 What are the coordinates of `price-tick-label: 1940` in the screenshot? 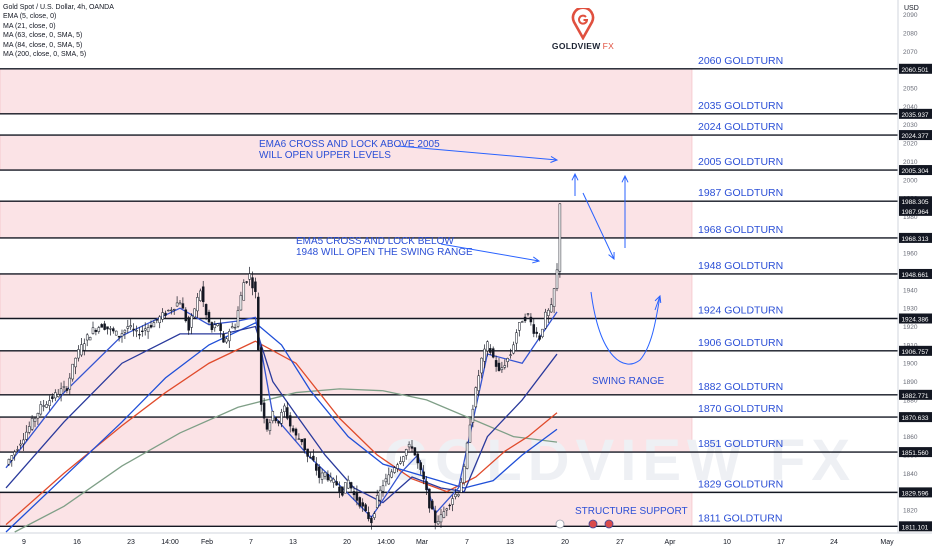 It's located at (910, 290).